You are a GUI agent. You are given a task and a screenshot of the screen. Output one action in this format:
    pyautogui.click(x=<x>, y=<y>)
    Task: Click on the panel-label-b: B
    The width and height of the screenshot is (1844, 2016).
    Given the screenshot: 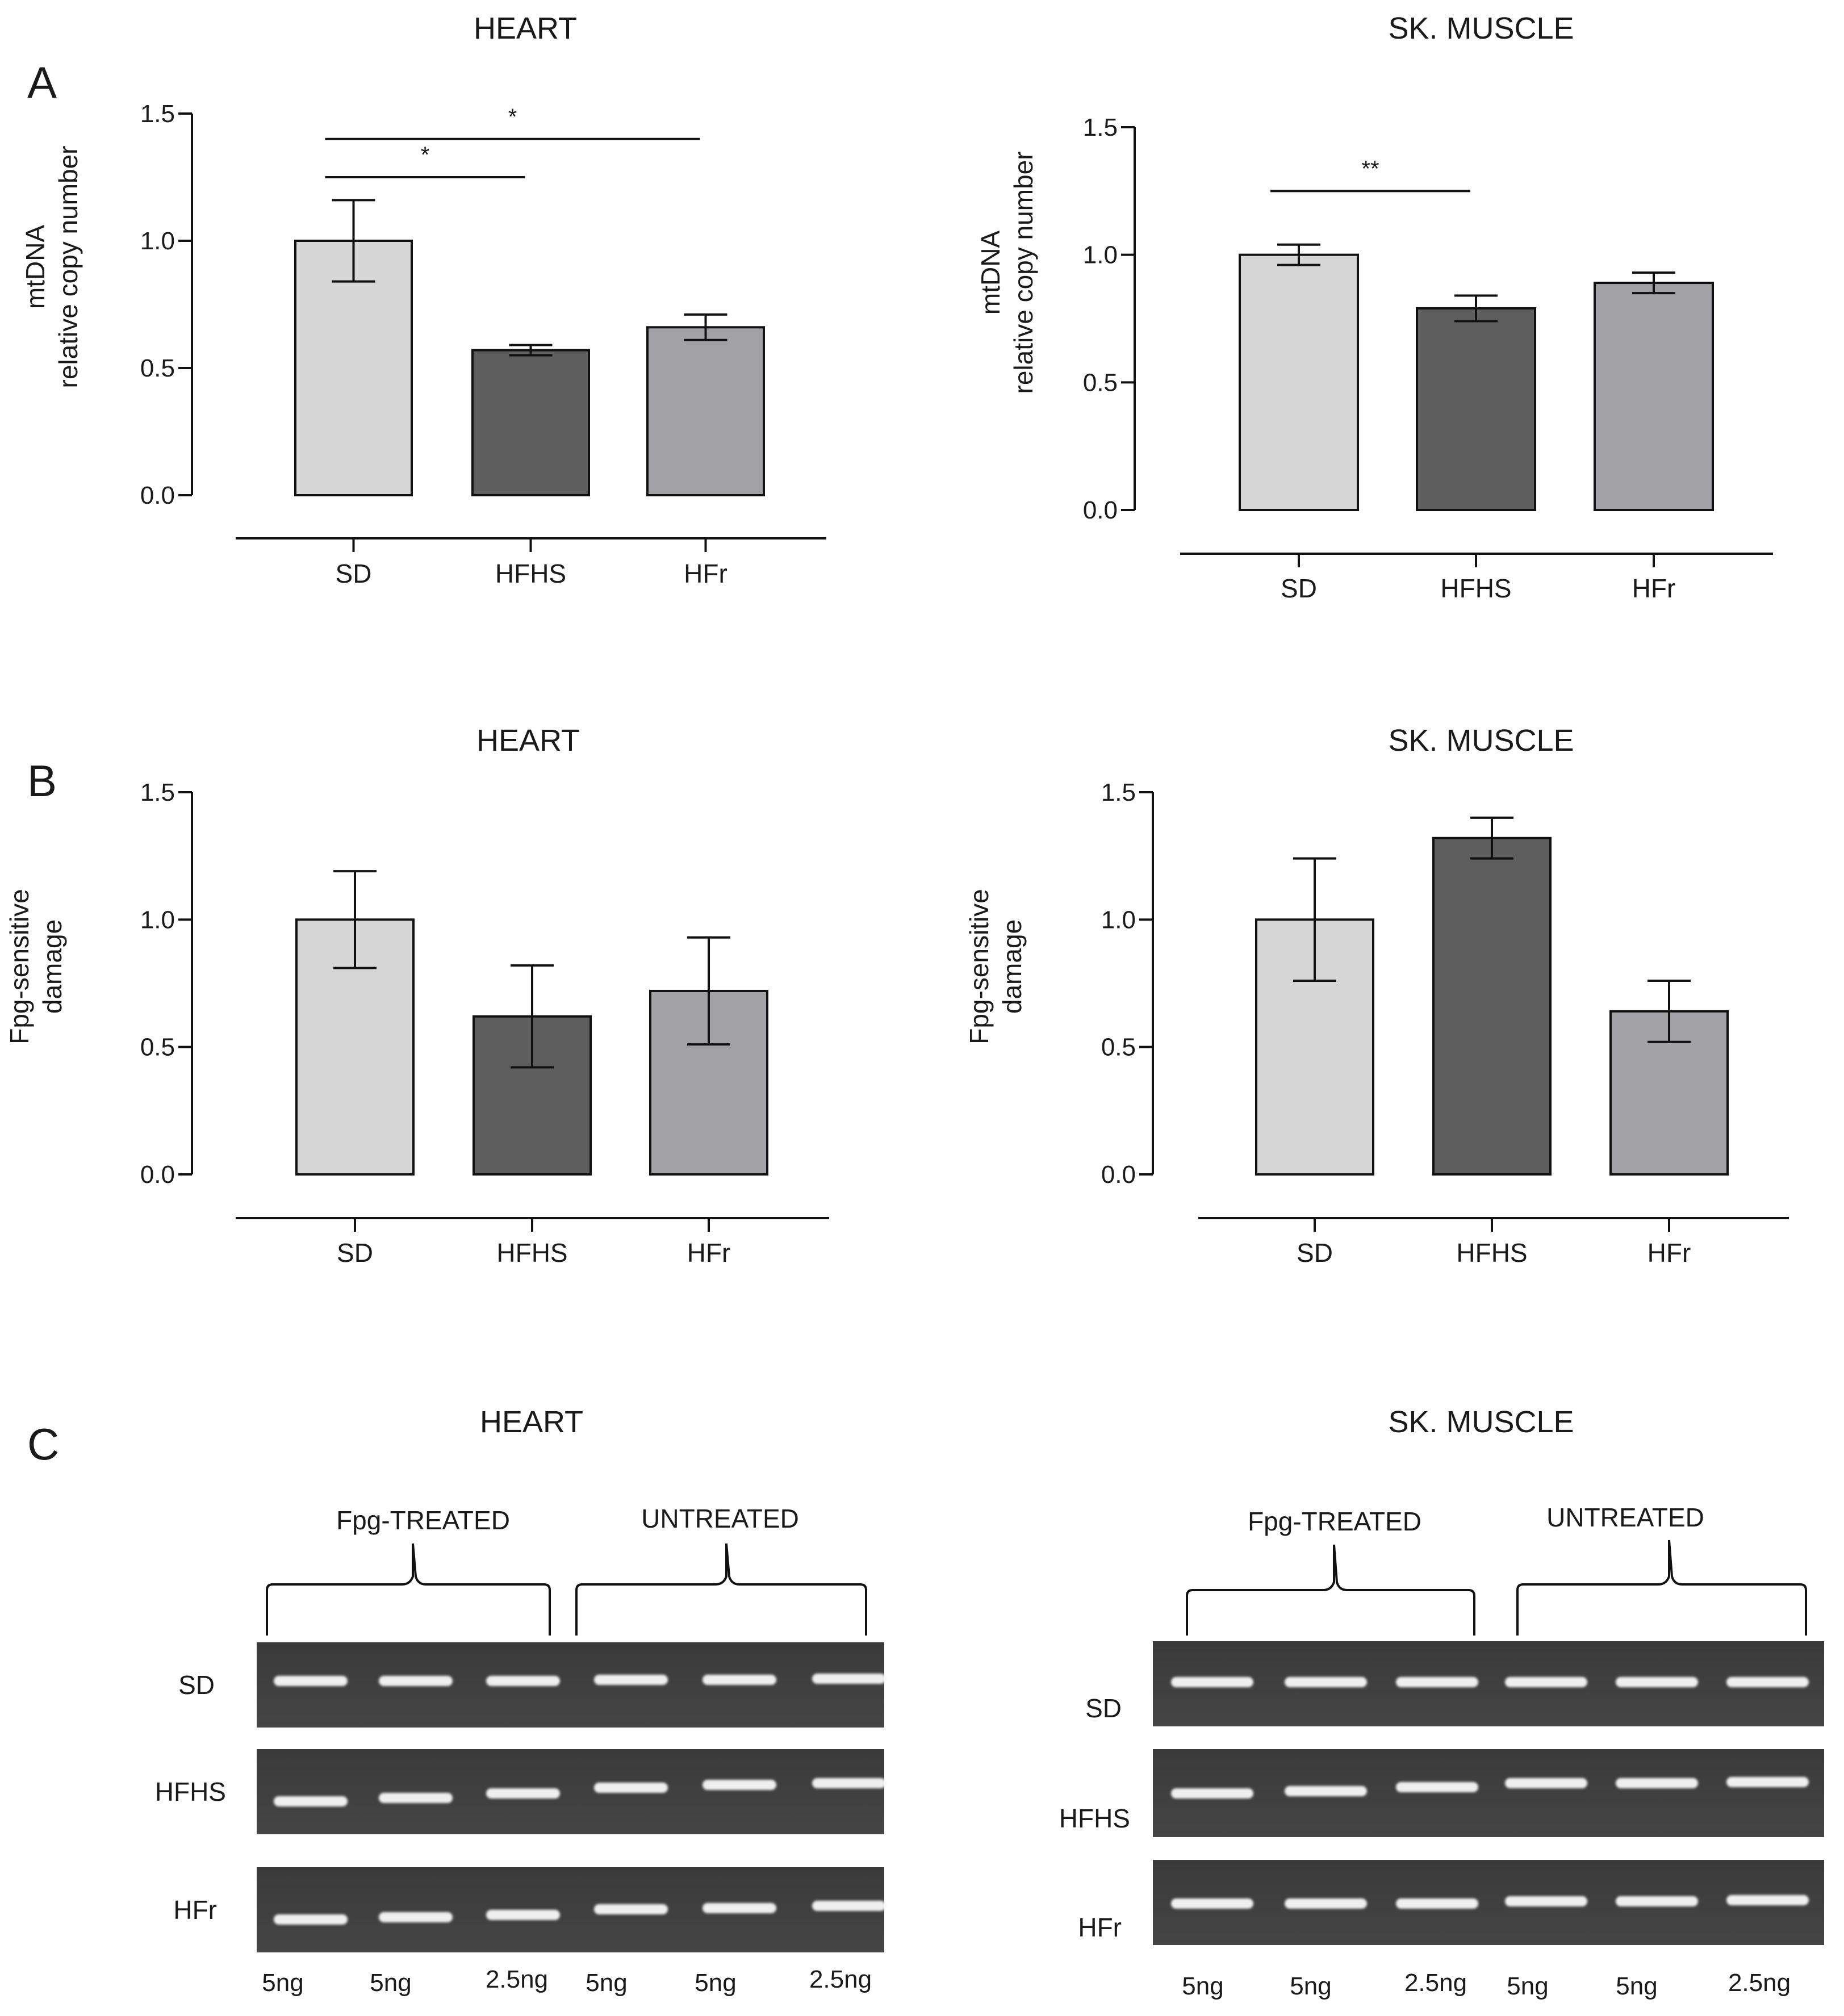 What is the action you would take?
    pyautogui.click(x=42, y=781)
    